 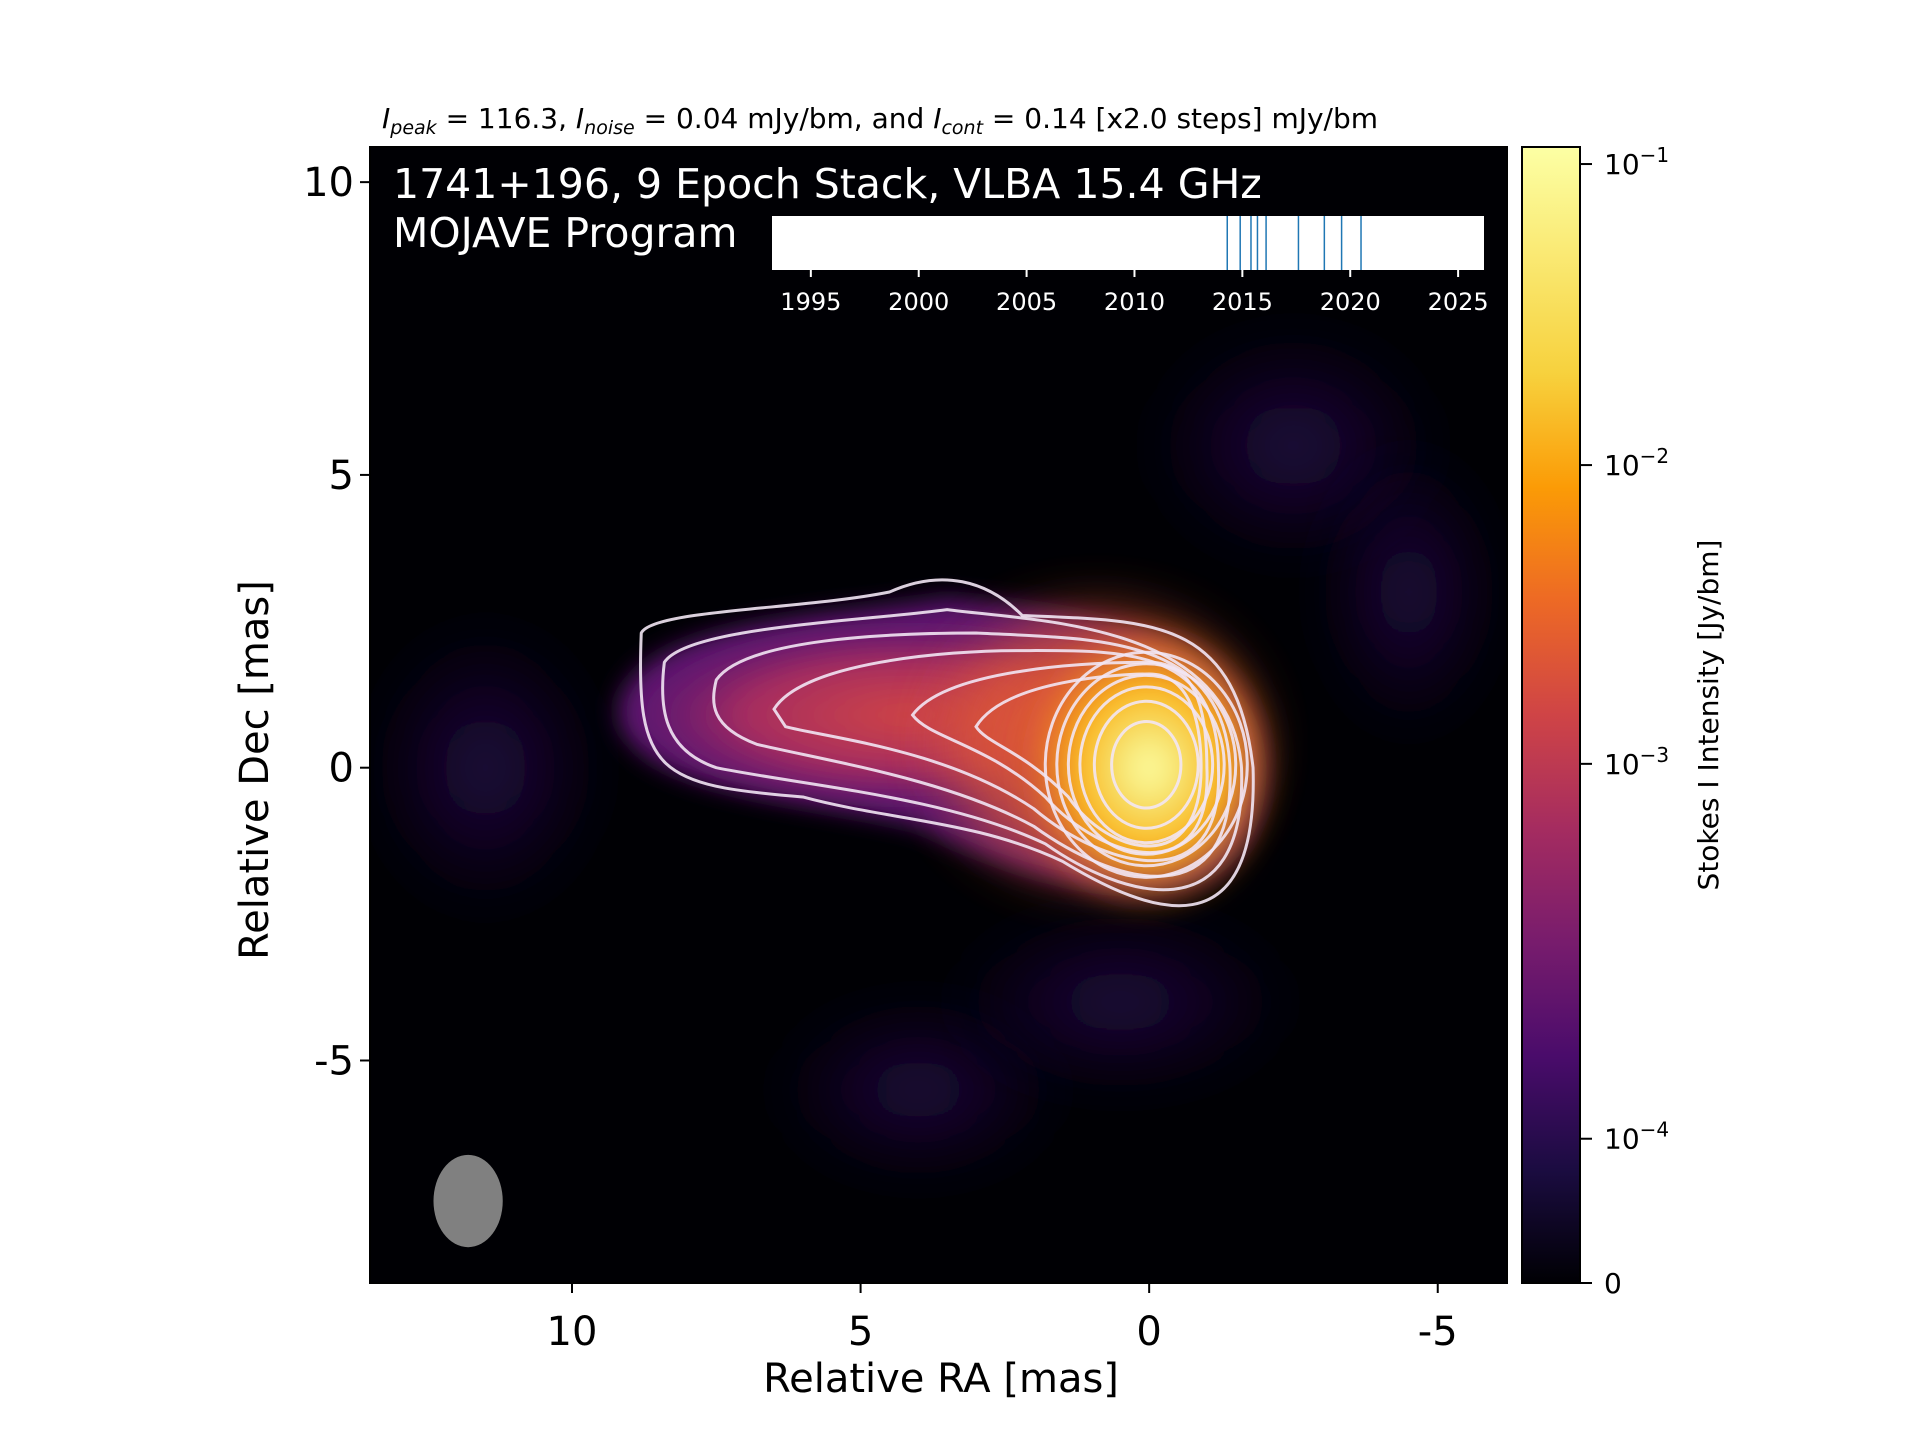 I want to click on y-axis: 10 5 0 -5, so click(x=336, y=622).